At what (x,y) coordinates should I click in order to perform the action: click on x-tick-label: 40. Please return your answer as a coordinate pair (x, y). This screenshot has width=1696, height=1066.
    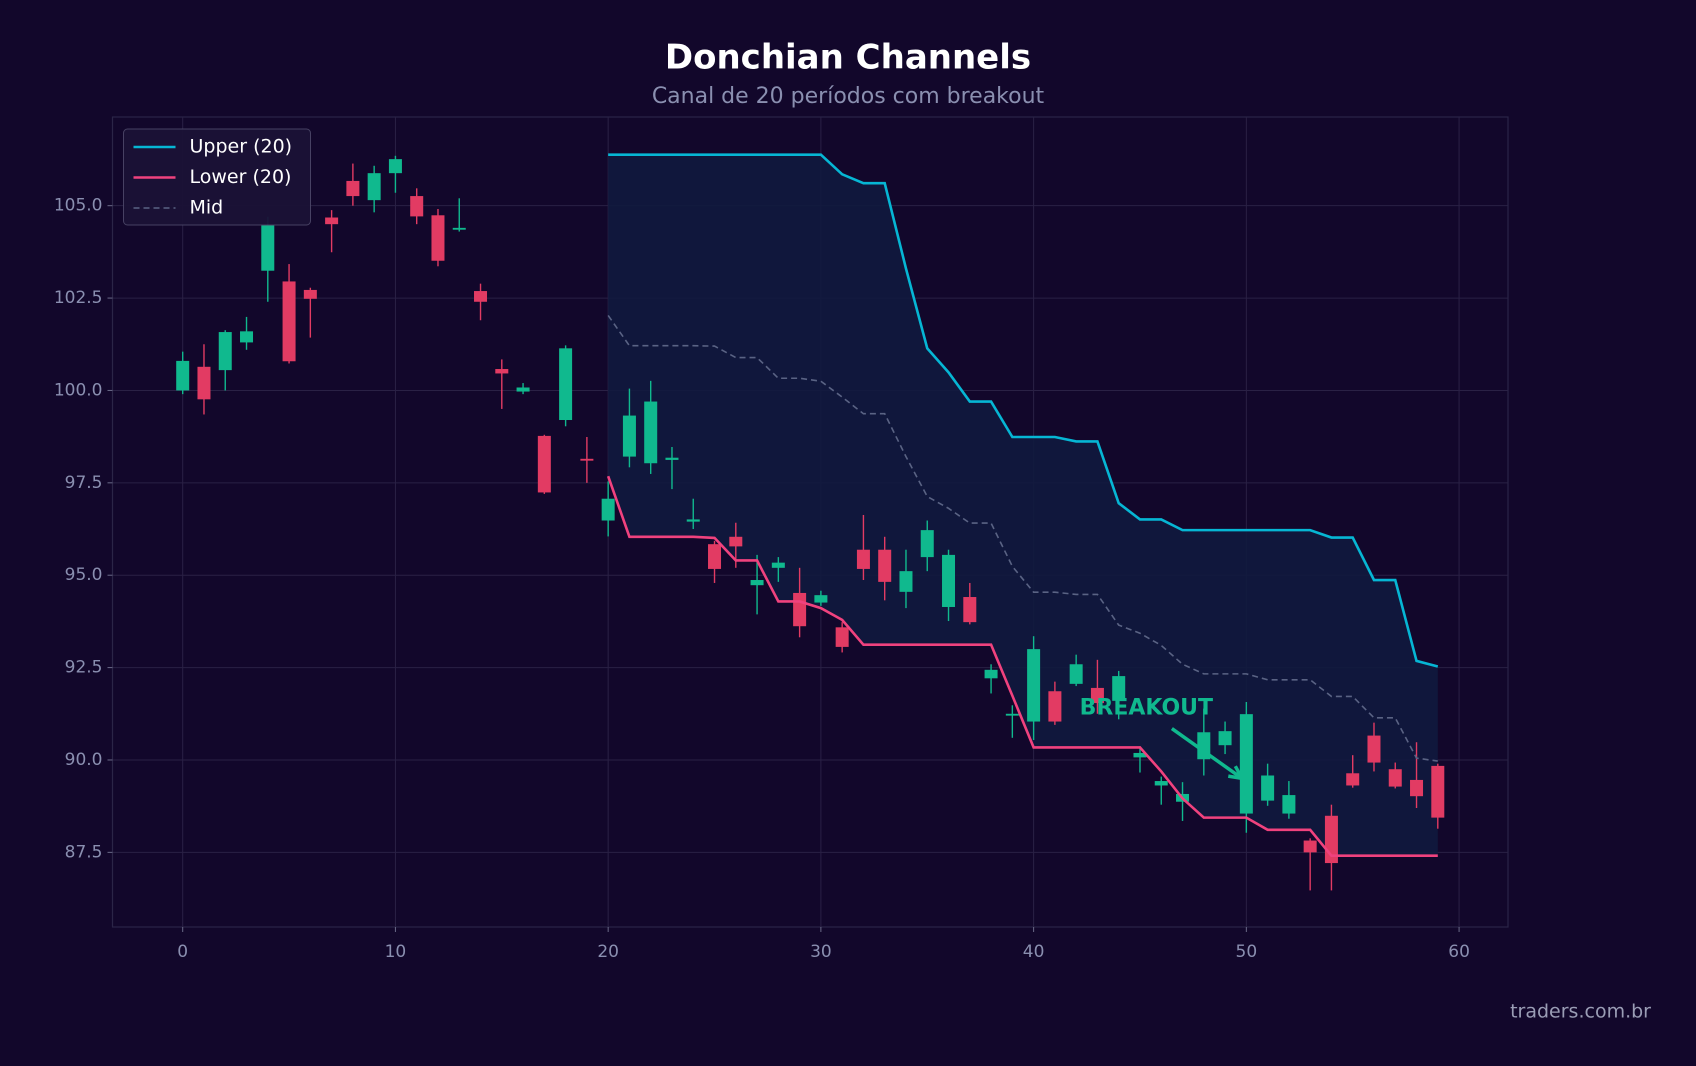
    Looking at the image, I should click on (1034, 952).